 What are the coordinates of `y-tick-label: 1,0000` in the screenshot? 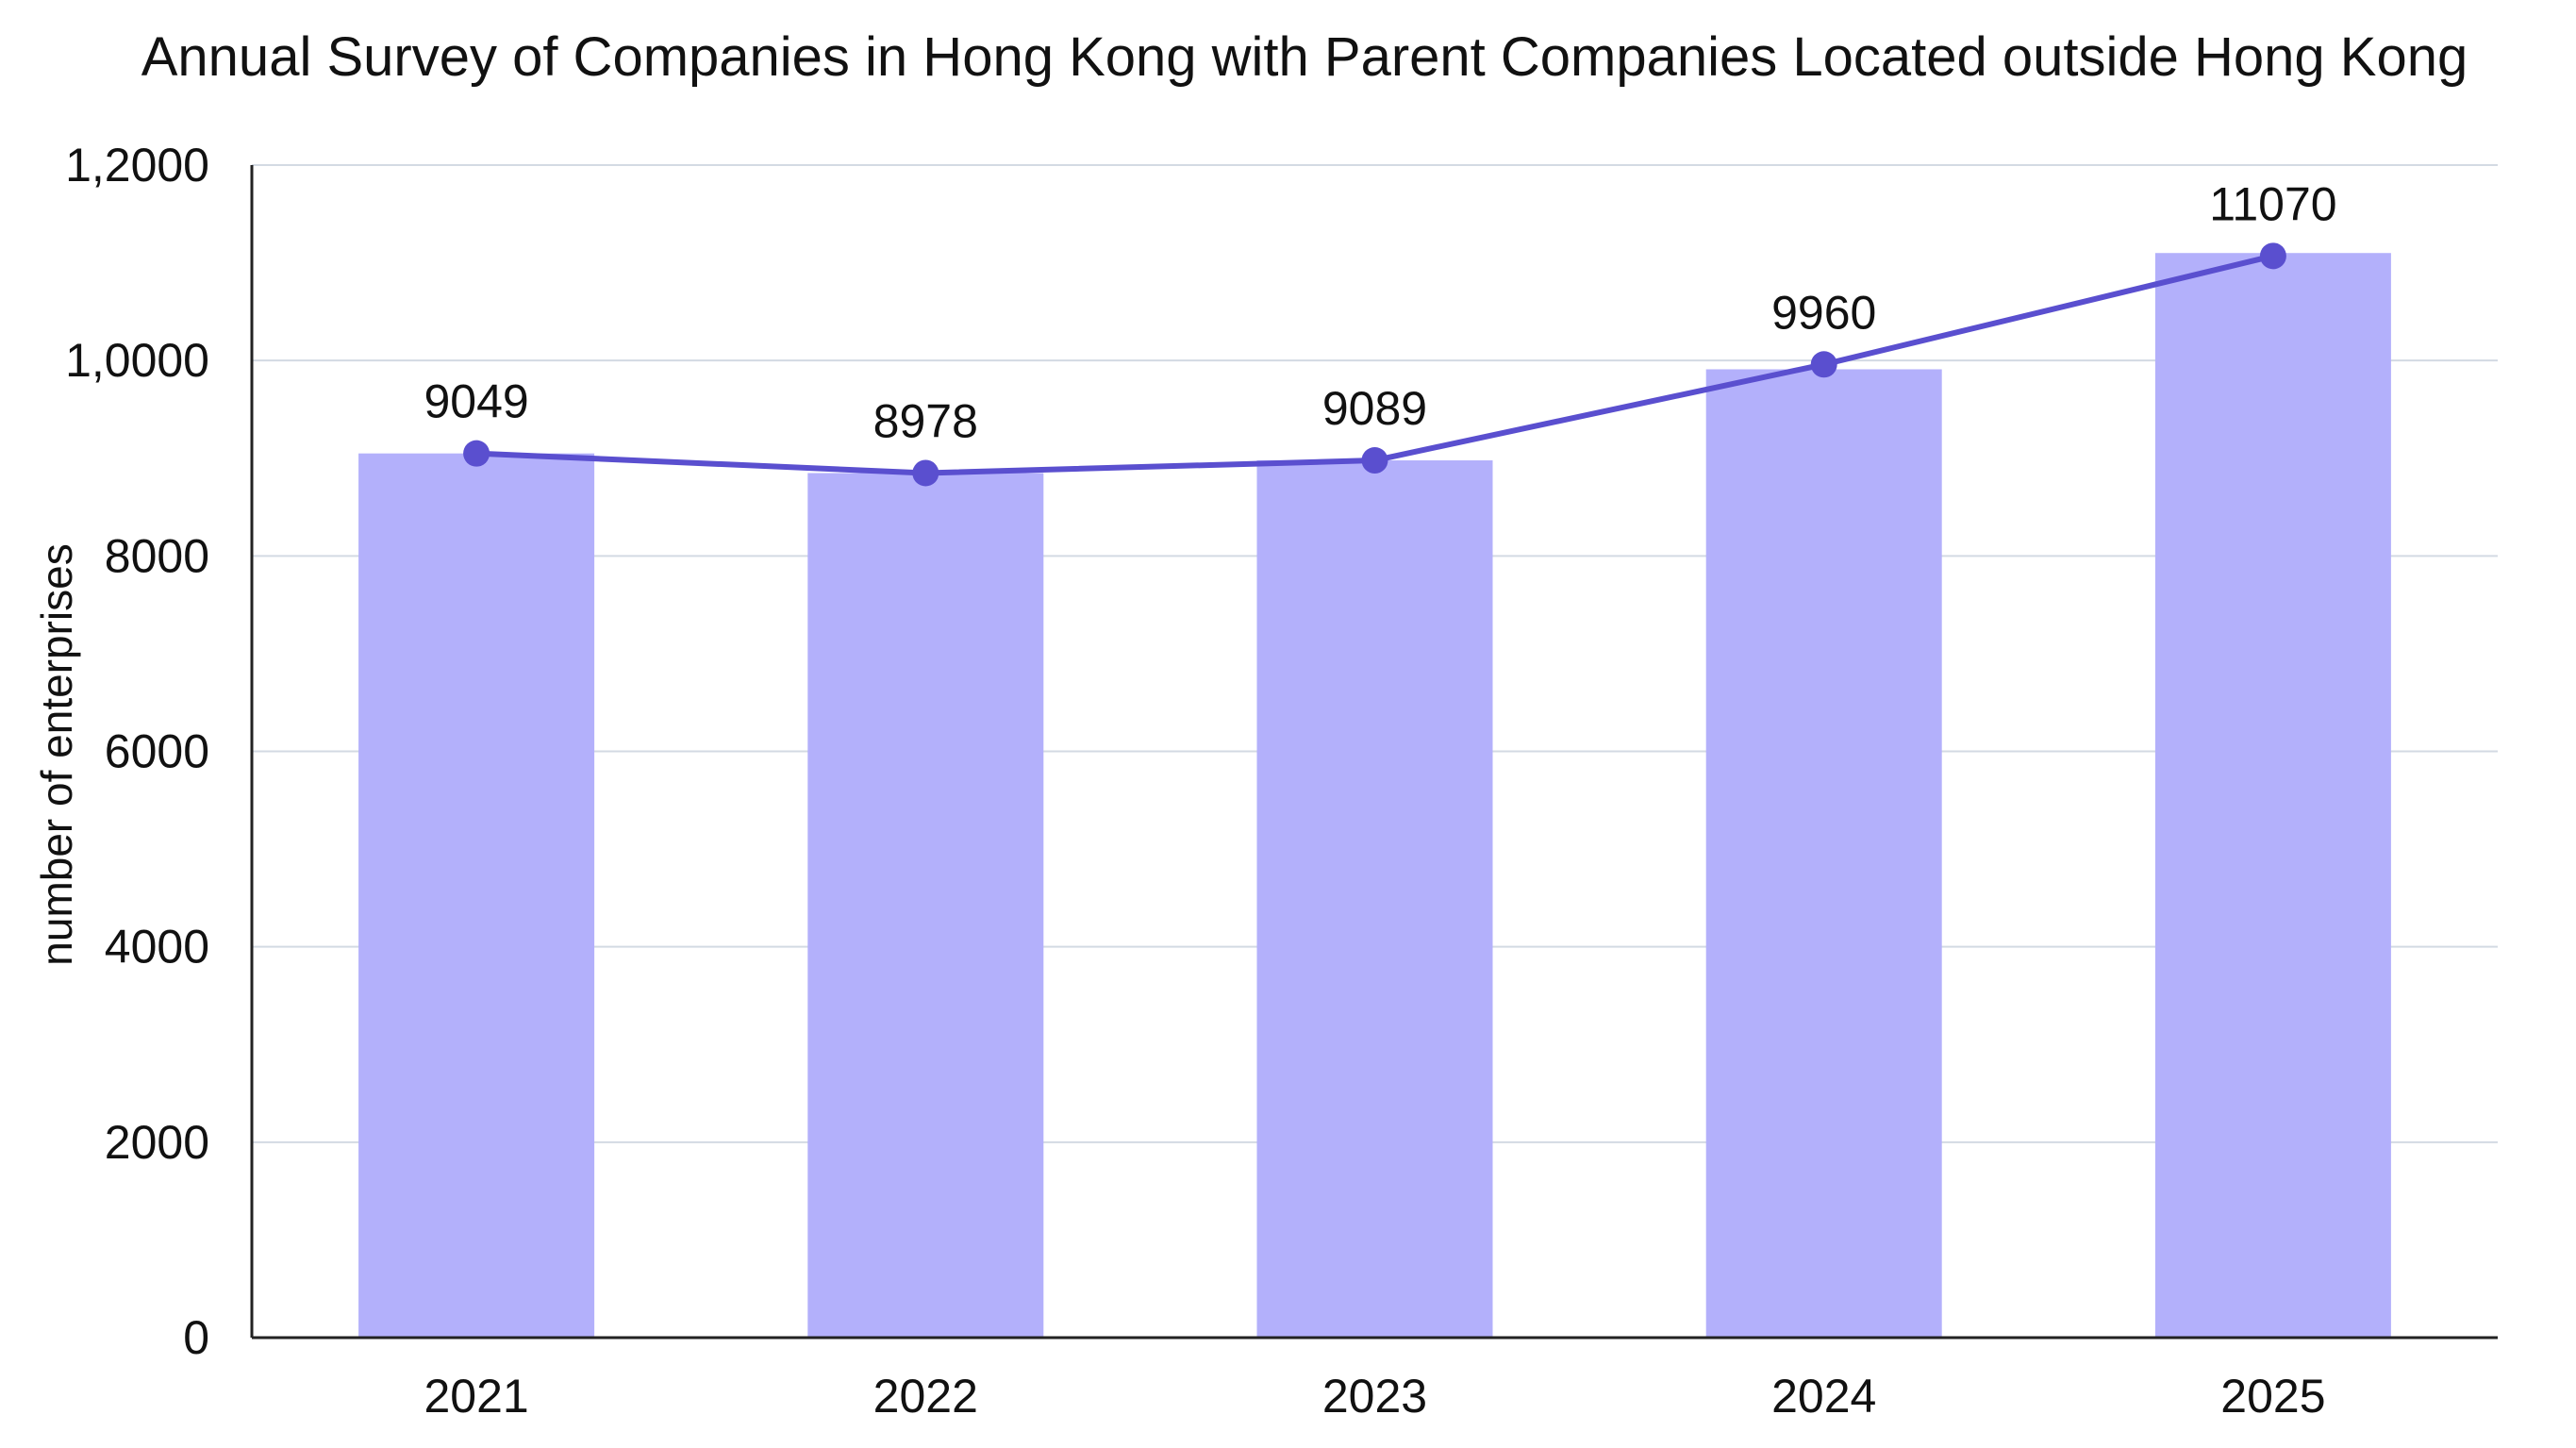 It's located at (137, 360).